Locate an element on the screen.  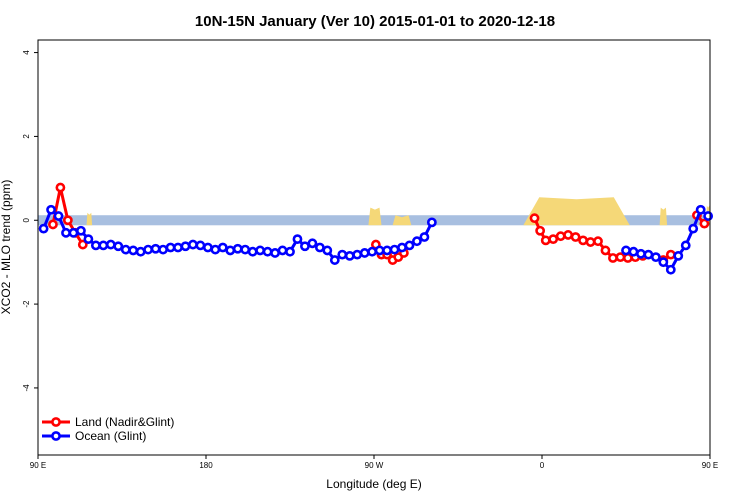
y-tick-label-1: -2 is located at coordinates (26, 304).